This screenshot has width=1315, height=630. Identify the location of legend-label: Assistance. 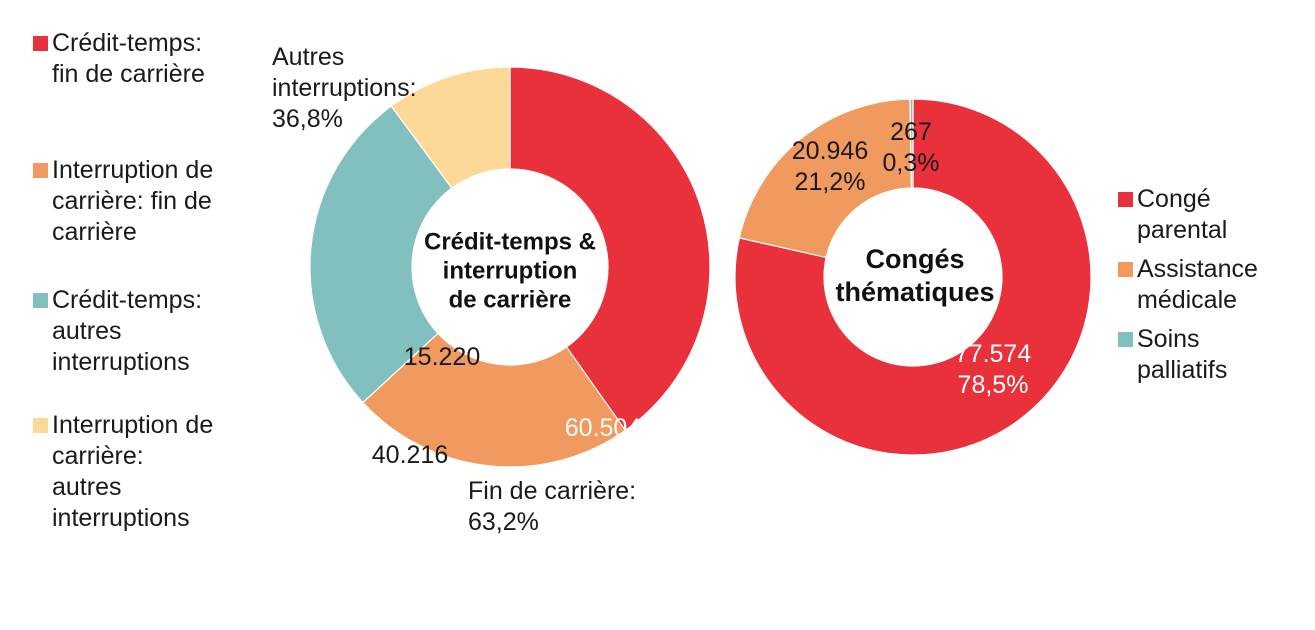
(1197, 269).